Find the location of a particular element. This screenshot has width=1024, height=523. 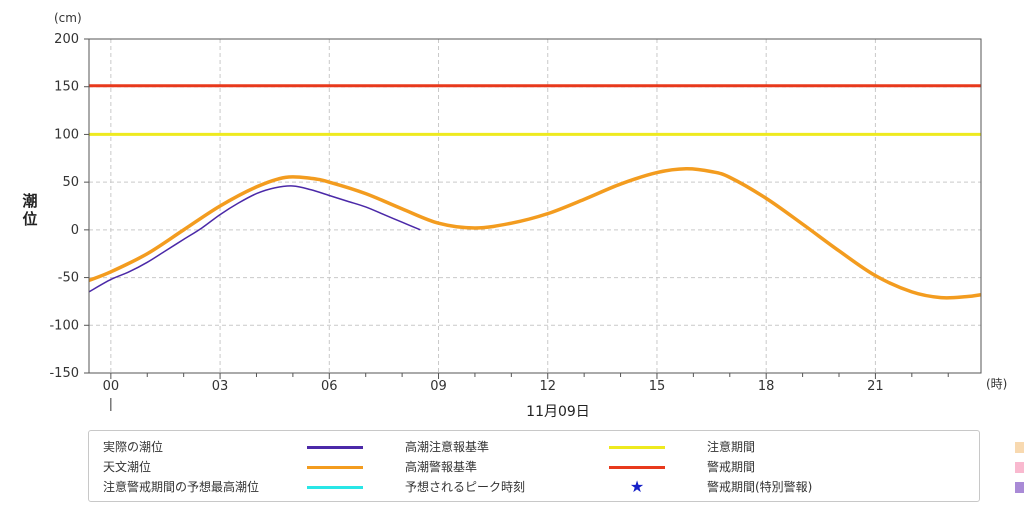

y-tick-label: 150 is located at coordinates (66, 87).